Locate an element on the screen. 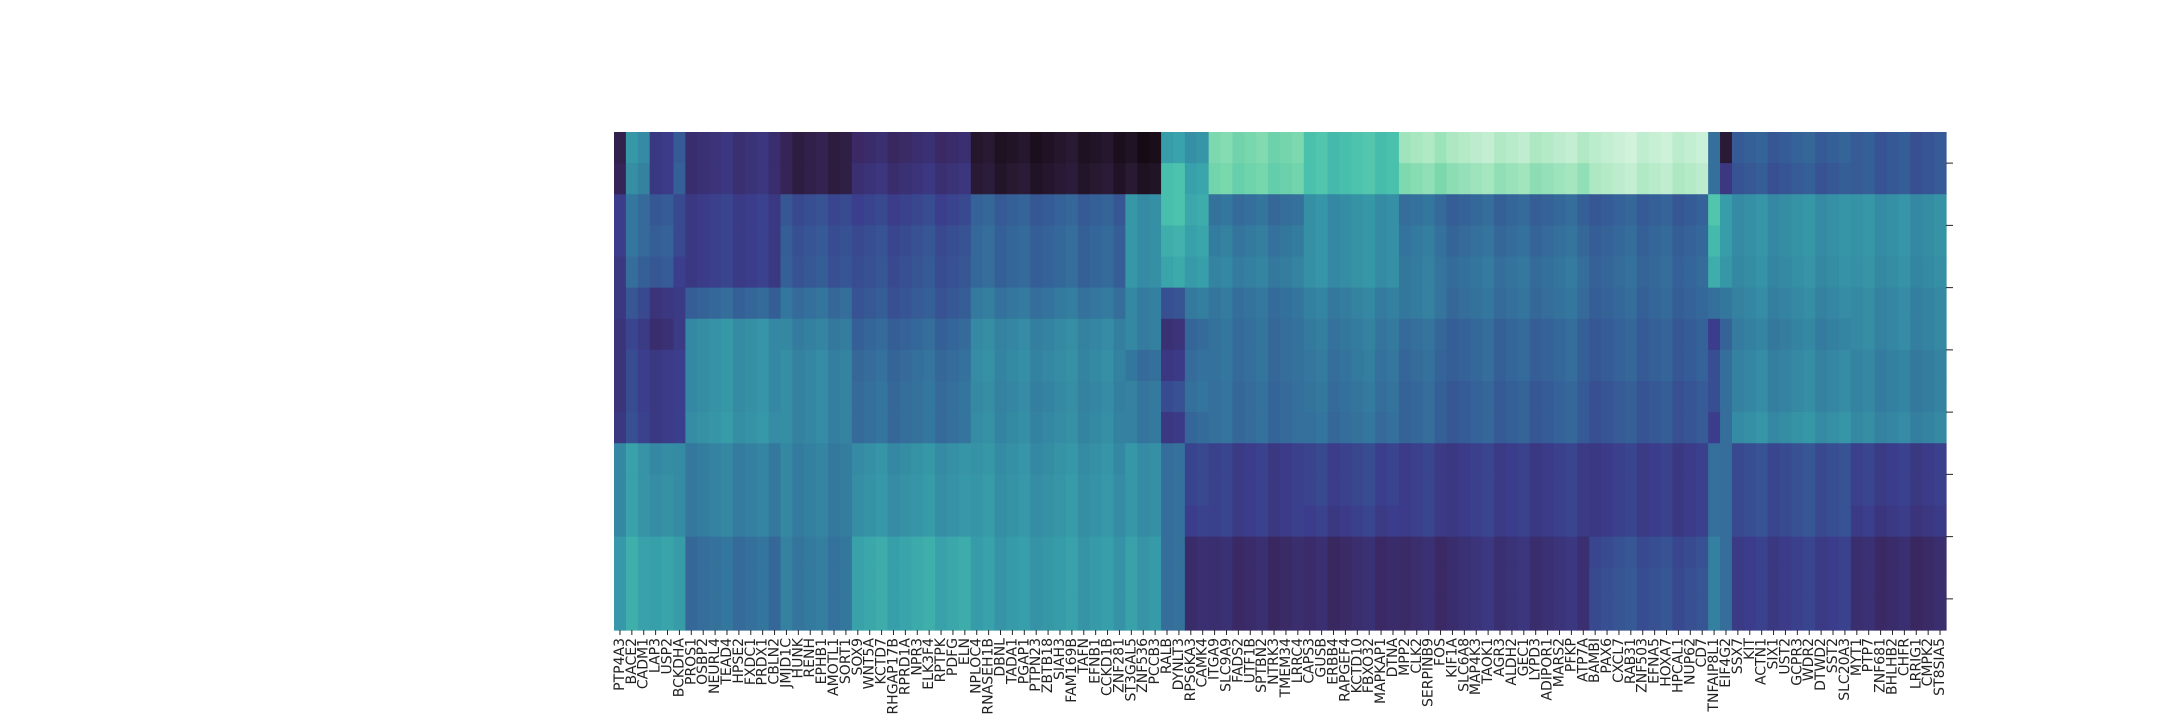 The width and height of the screenshot is (2160, 720). x-tick-label: TAFN is located at coordinates (1084, 656).